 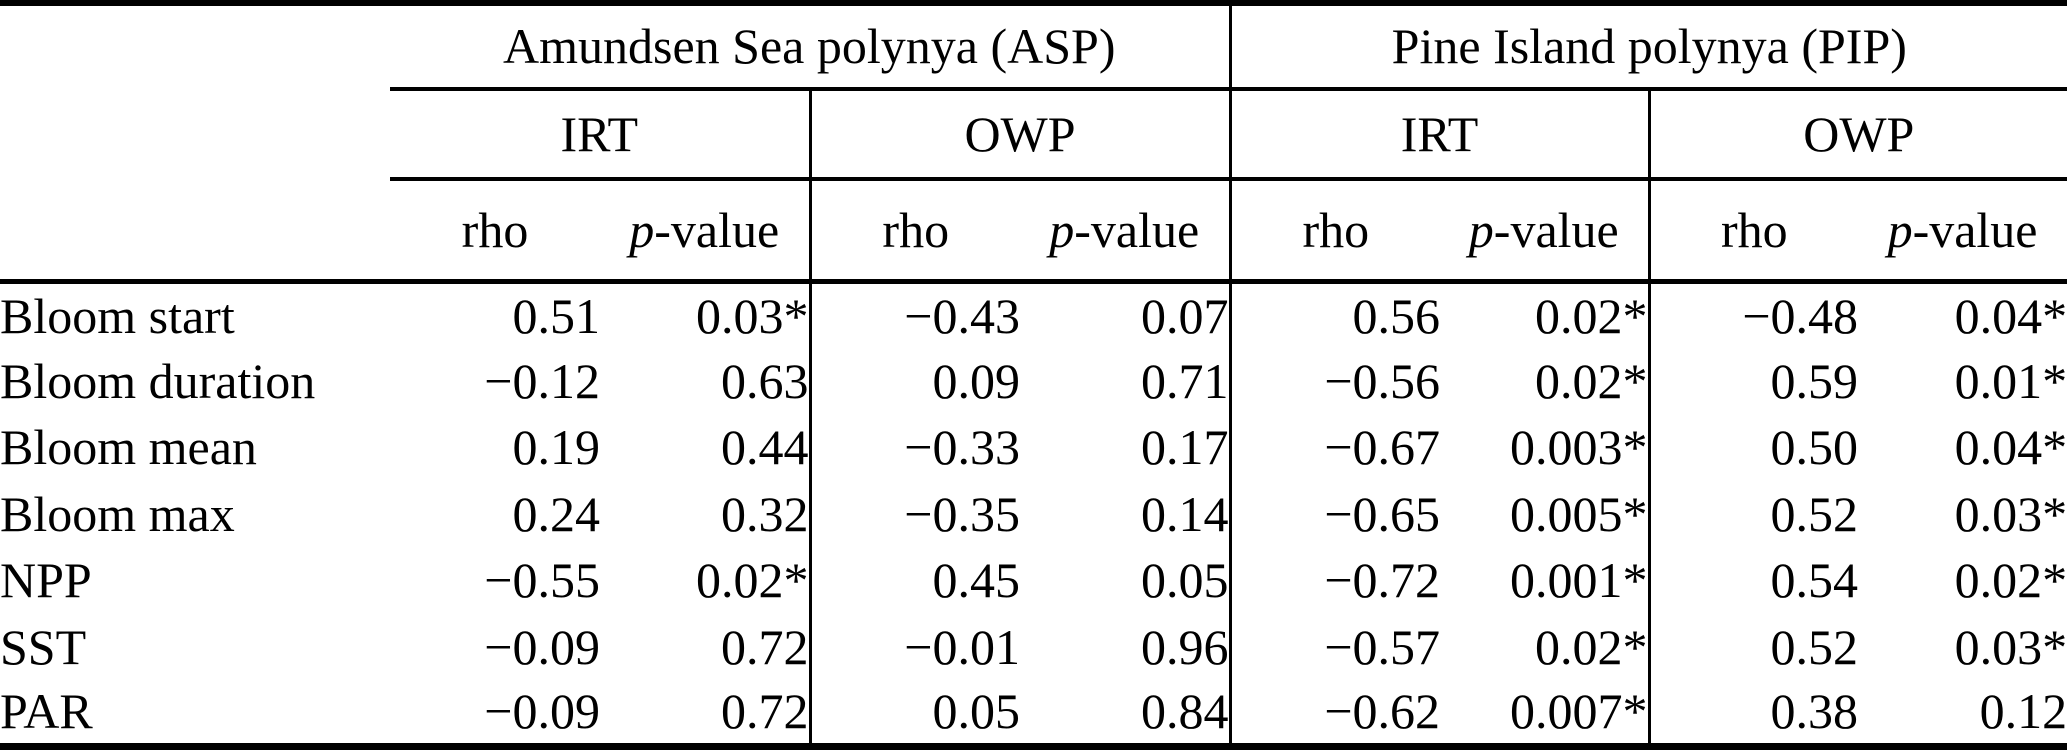 What do you see at coordinates (556, 513) in the screenshot?
I see `value-cell: 0.24` at bounding box center [556, 513].